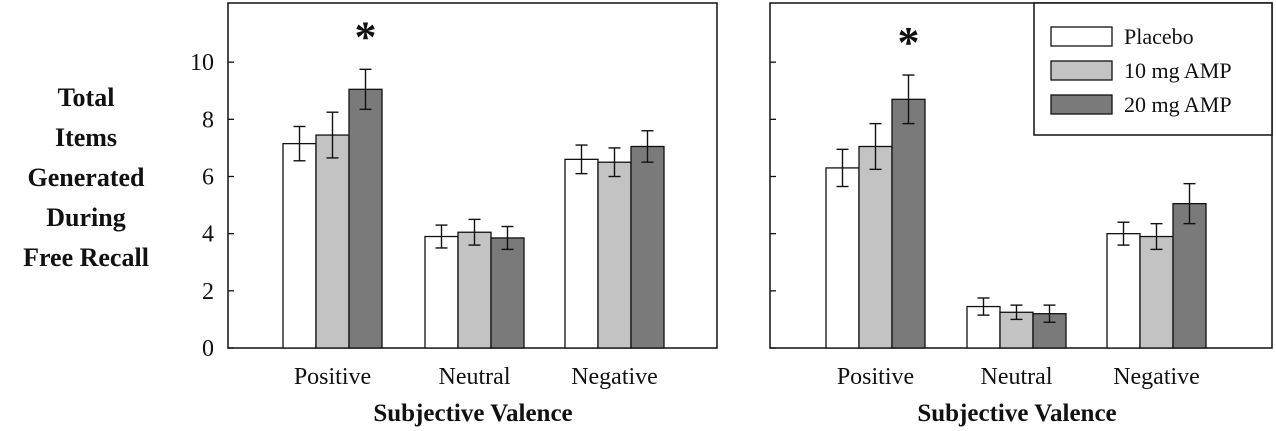  What do you see at coordinates (208, 178) in the screenshot?
I see `y-tick-label: 6` at bounding box center [208, 178].